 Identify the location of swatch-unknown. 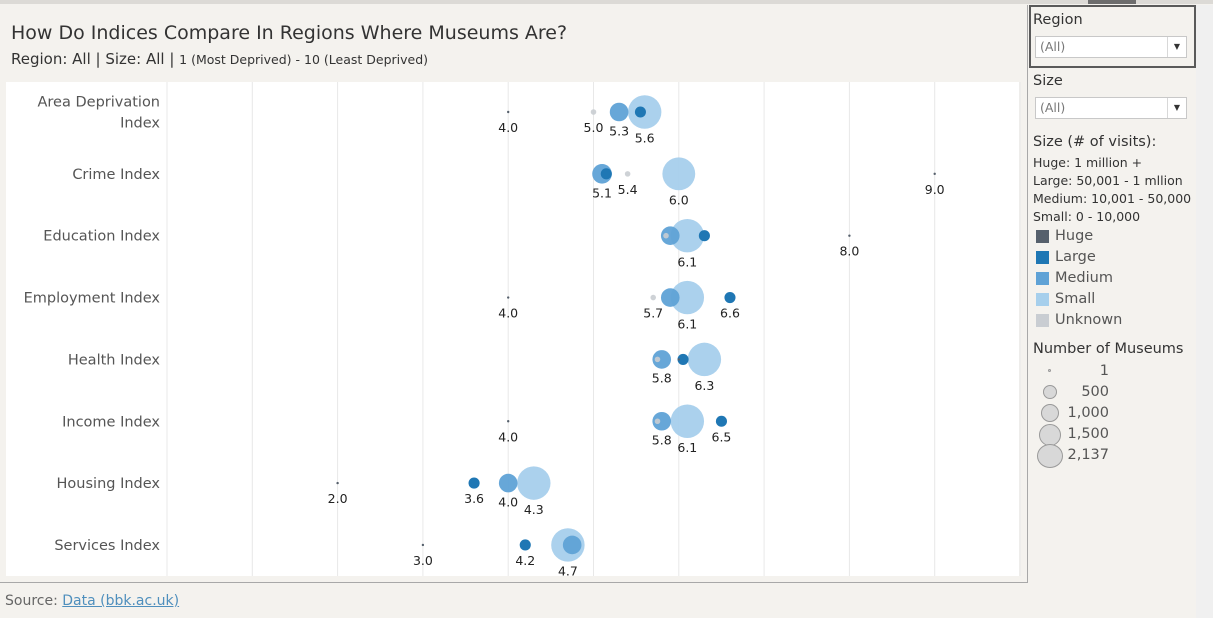
(1042, 320).